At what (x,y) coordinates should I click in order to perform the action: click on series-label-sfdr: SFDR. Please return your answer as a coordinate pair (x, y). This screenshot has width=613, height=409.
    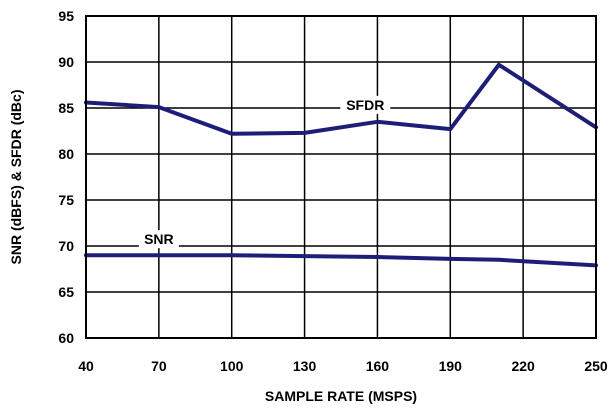
    Looking at the image, I should click on (365, 105).